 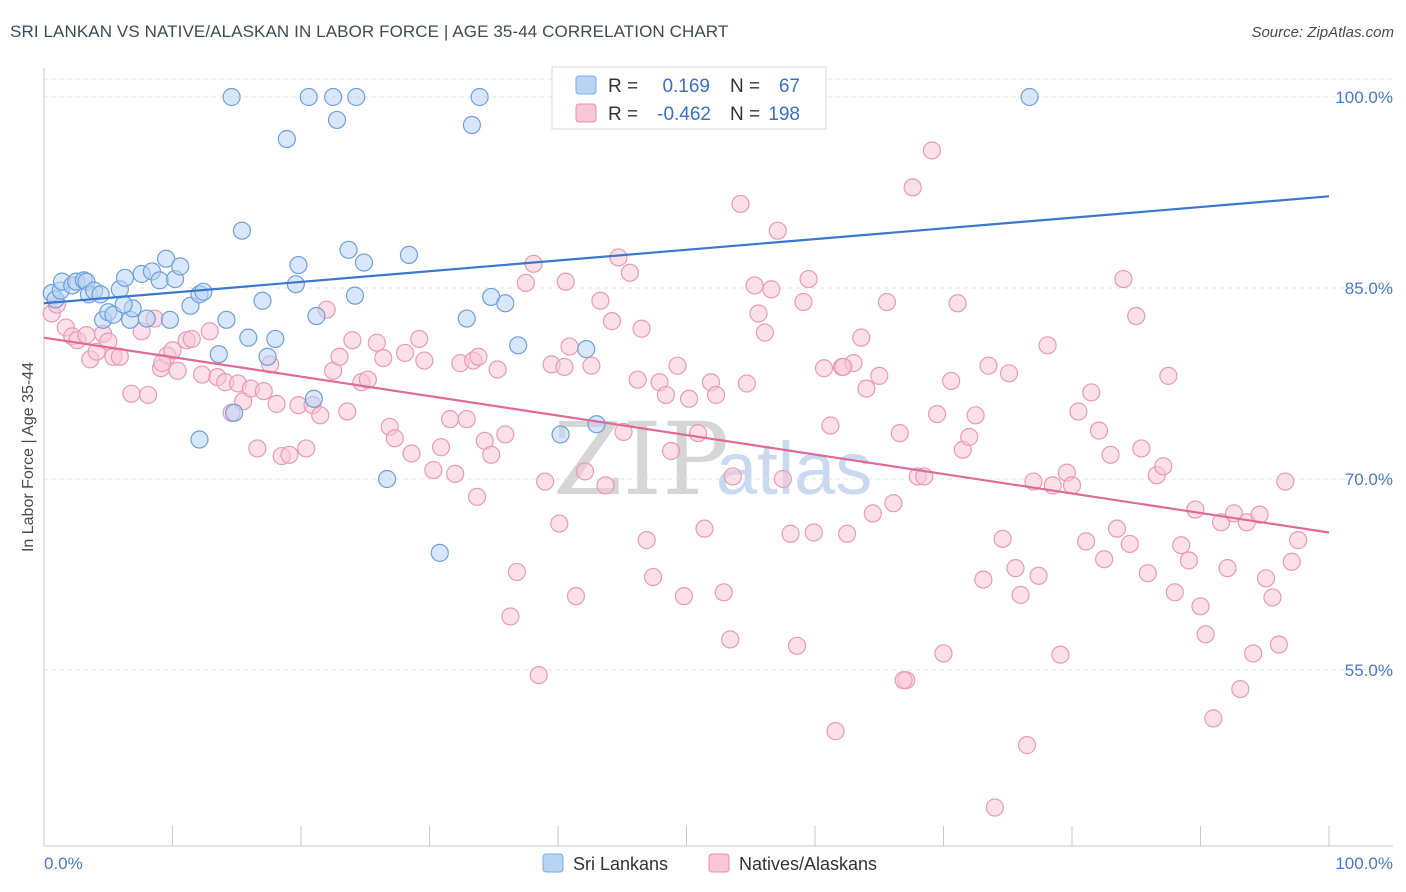 I want to click on legend-swatch-natives, so click(x=586, y=113).